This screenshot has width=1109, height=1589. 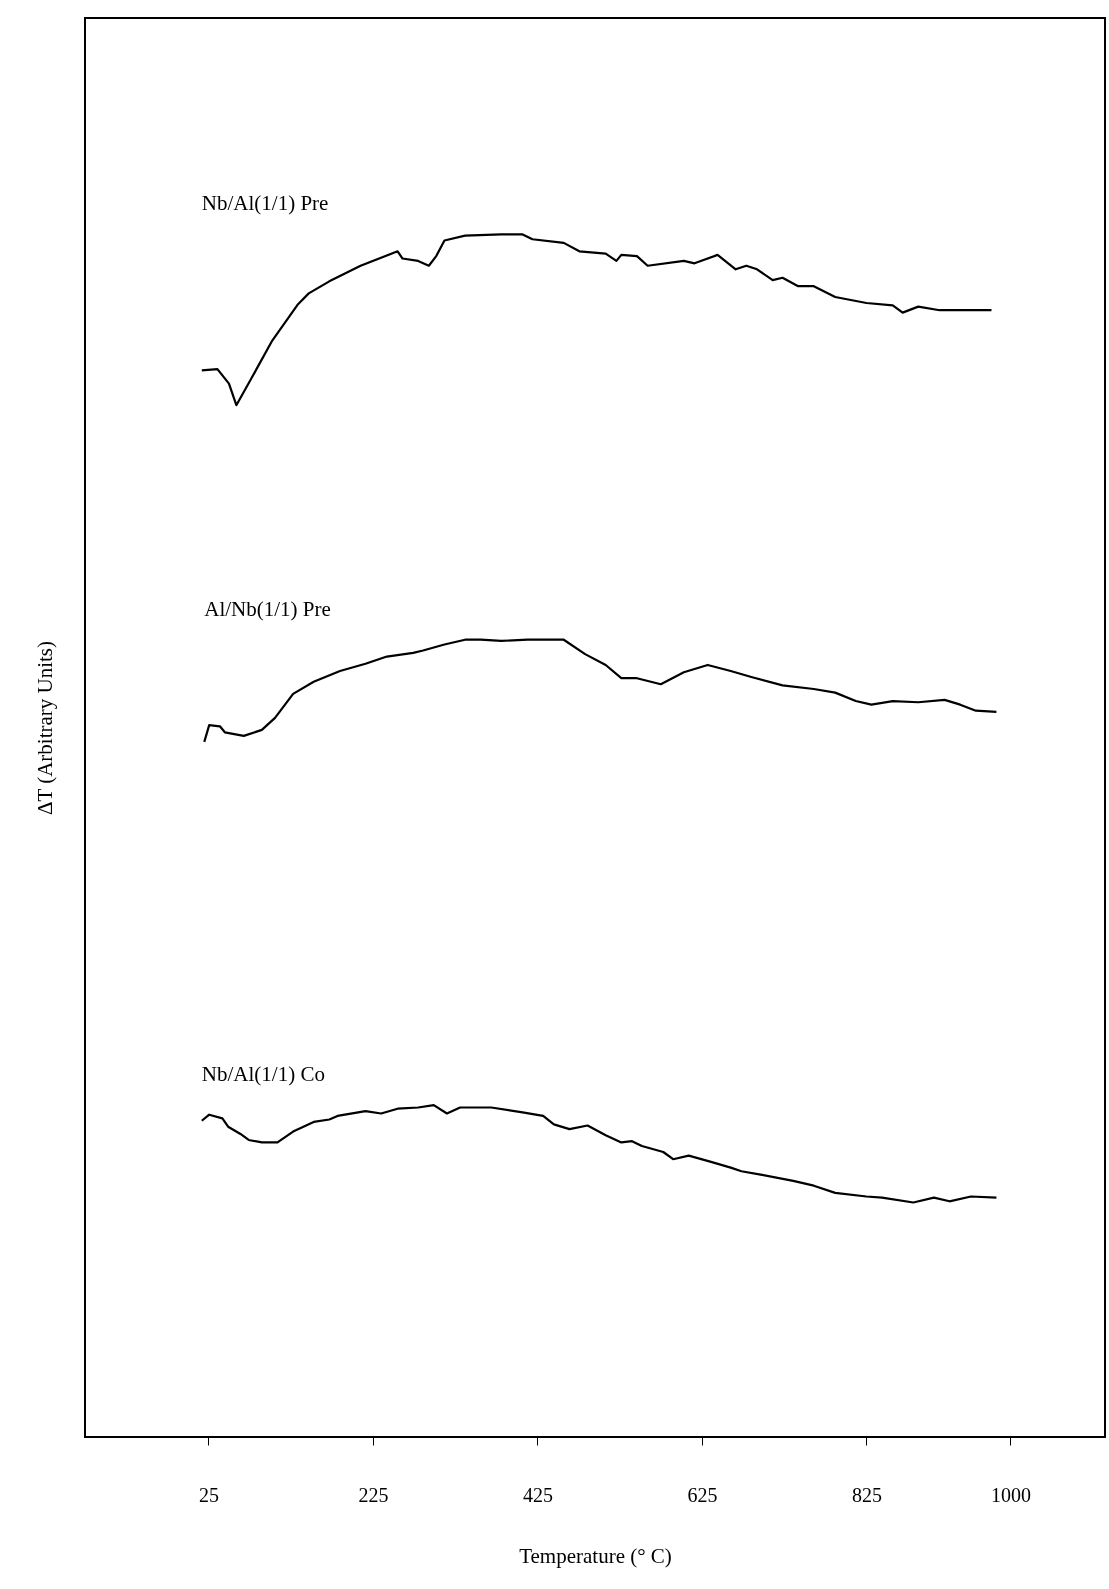 I want to click on x-axis-title: Temperature (° C), so click(x=595, y=1555).